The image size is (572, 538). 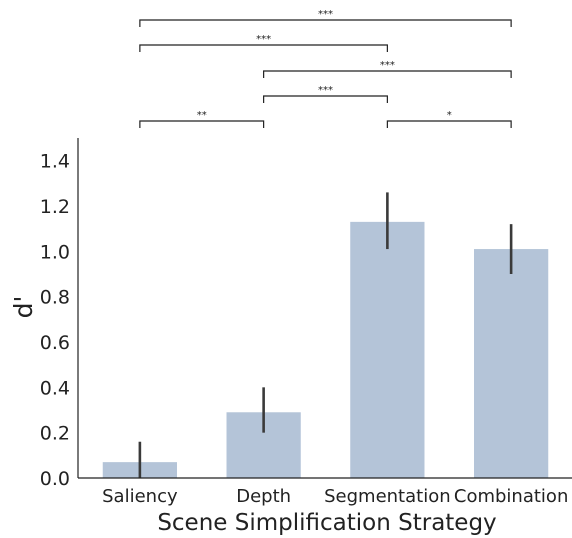 What do you see at coordinates (55, 343) in the screenshot?
I see `y-tick-label: 0.6` at bounding box center [55, 343].